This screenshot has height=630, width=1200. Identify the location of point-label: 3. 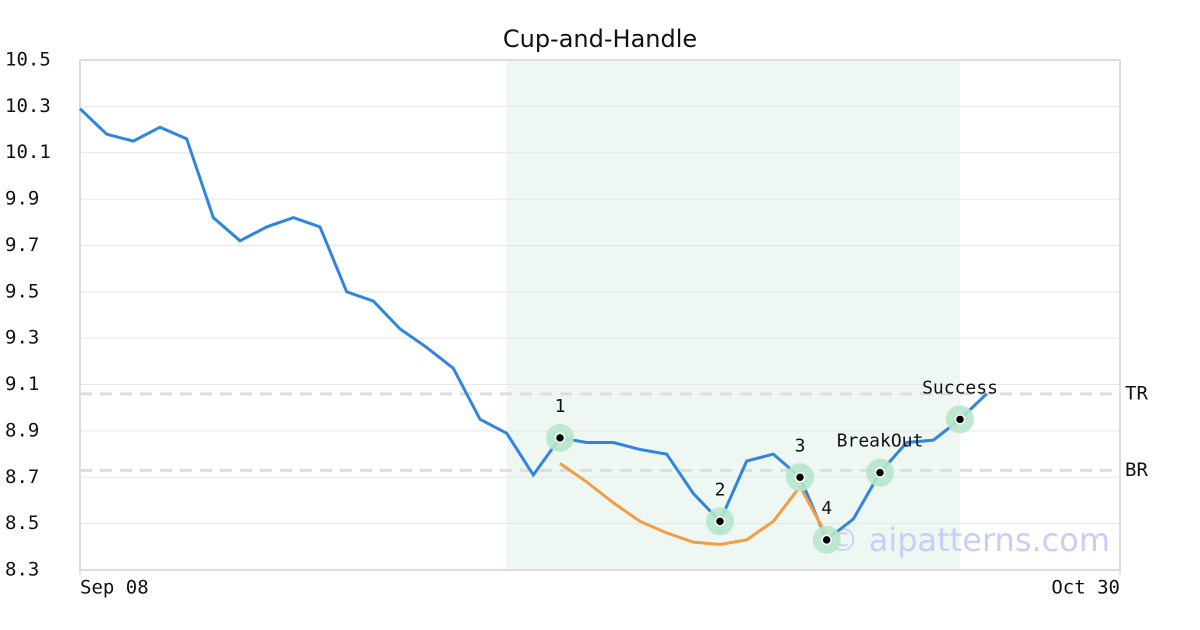
(800, 445).